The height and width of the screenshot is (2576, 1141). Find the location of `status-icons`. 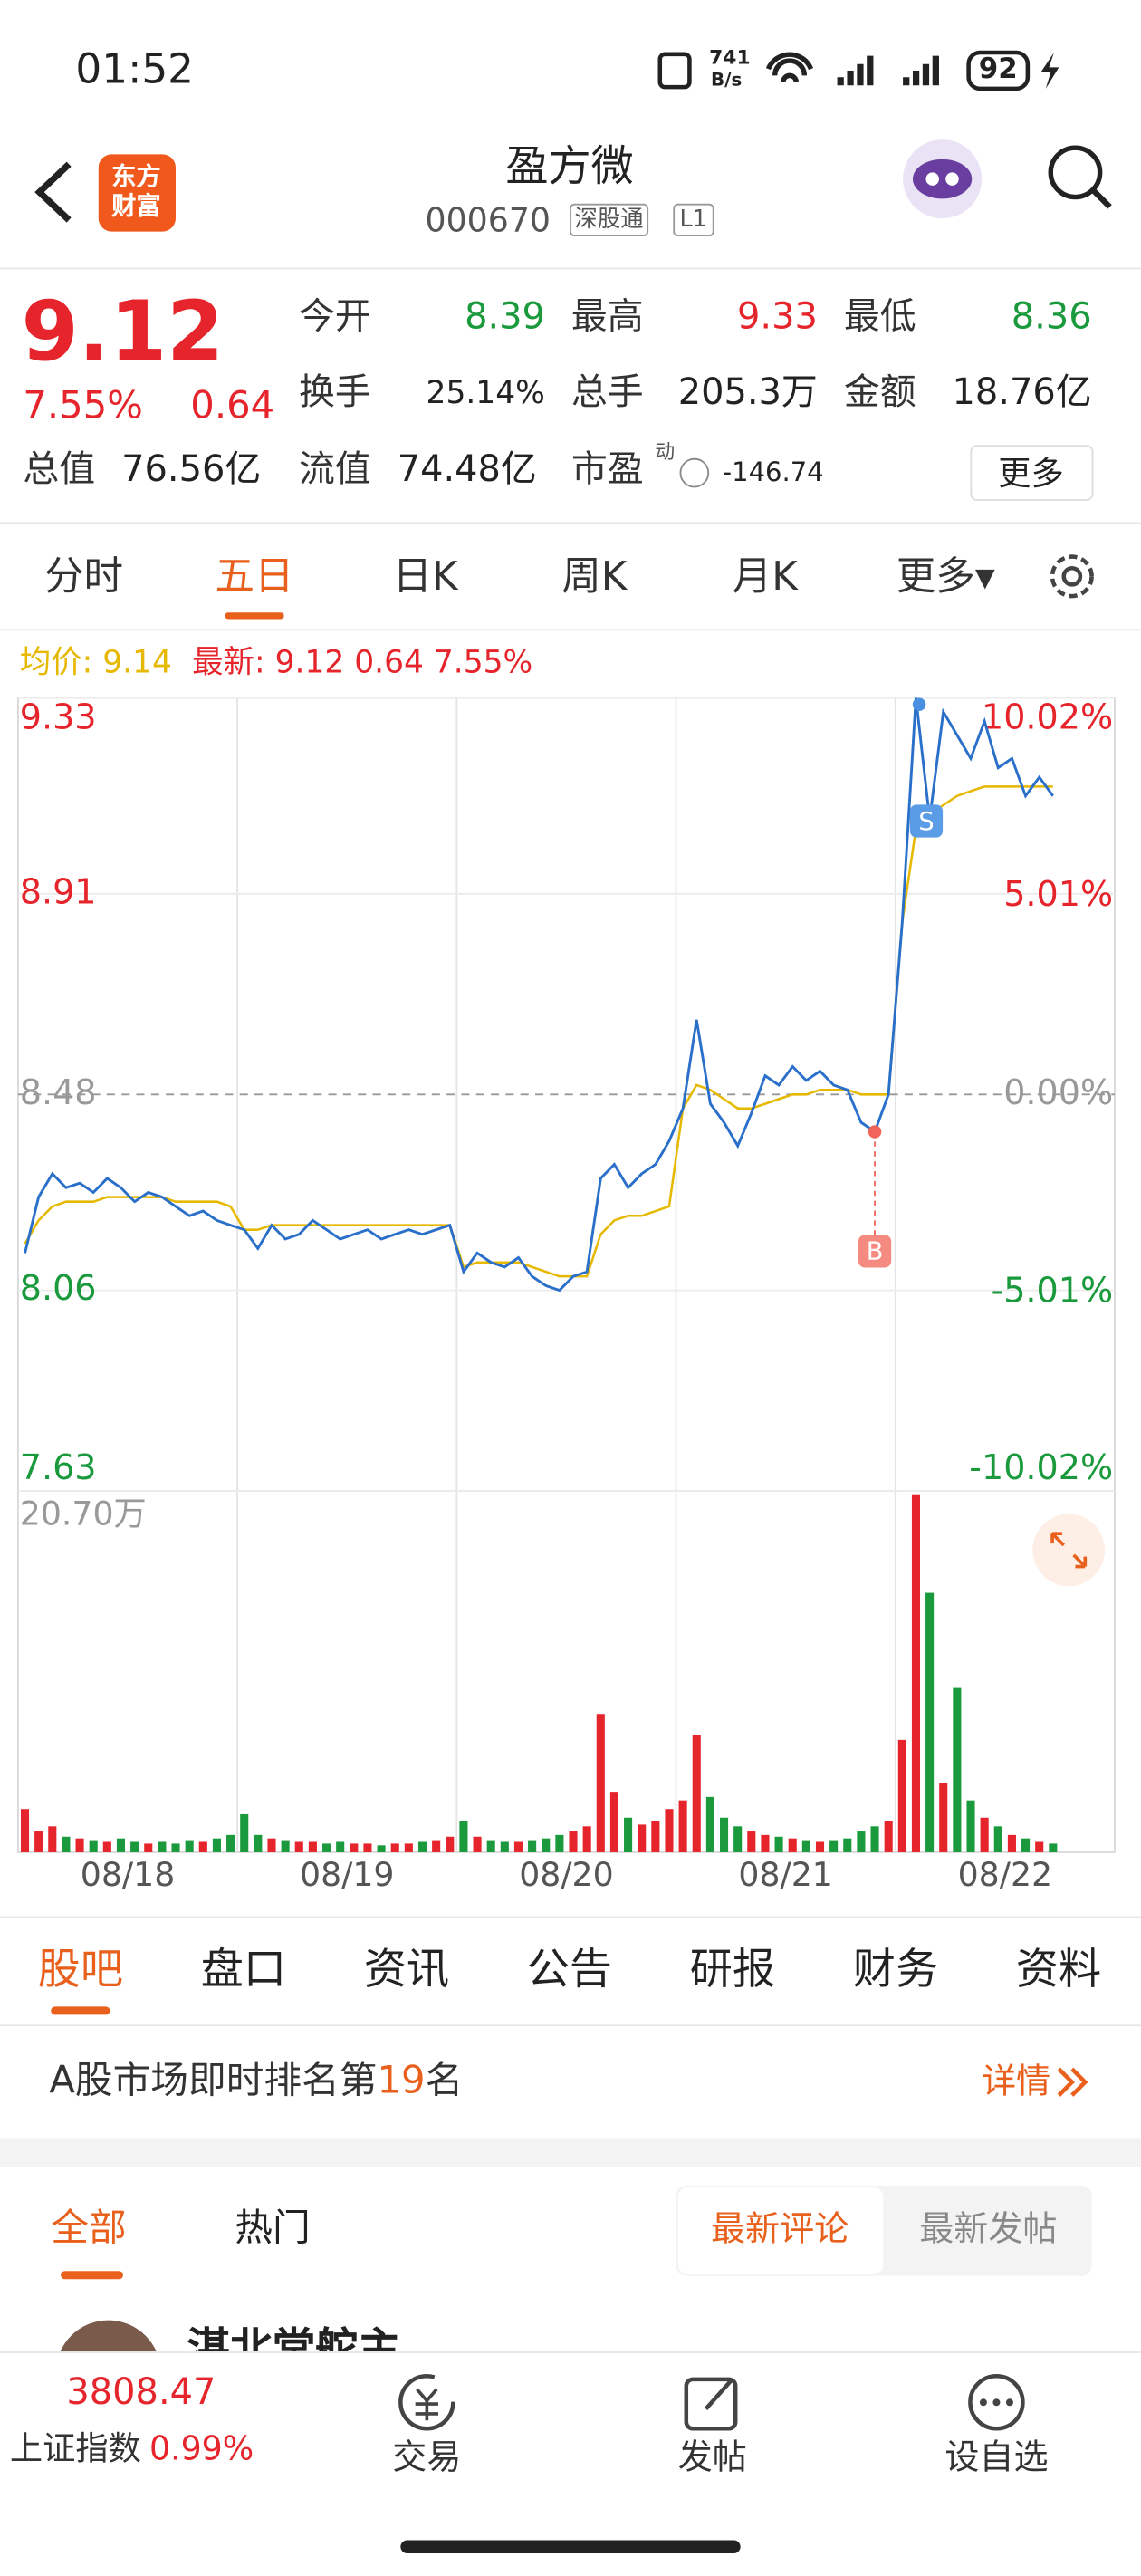

status-icons is located at coordinates (858, 70).